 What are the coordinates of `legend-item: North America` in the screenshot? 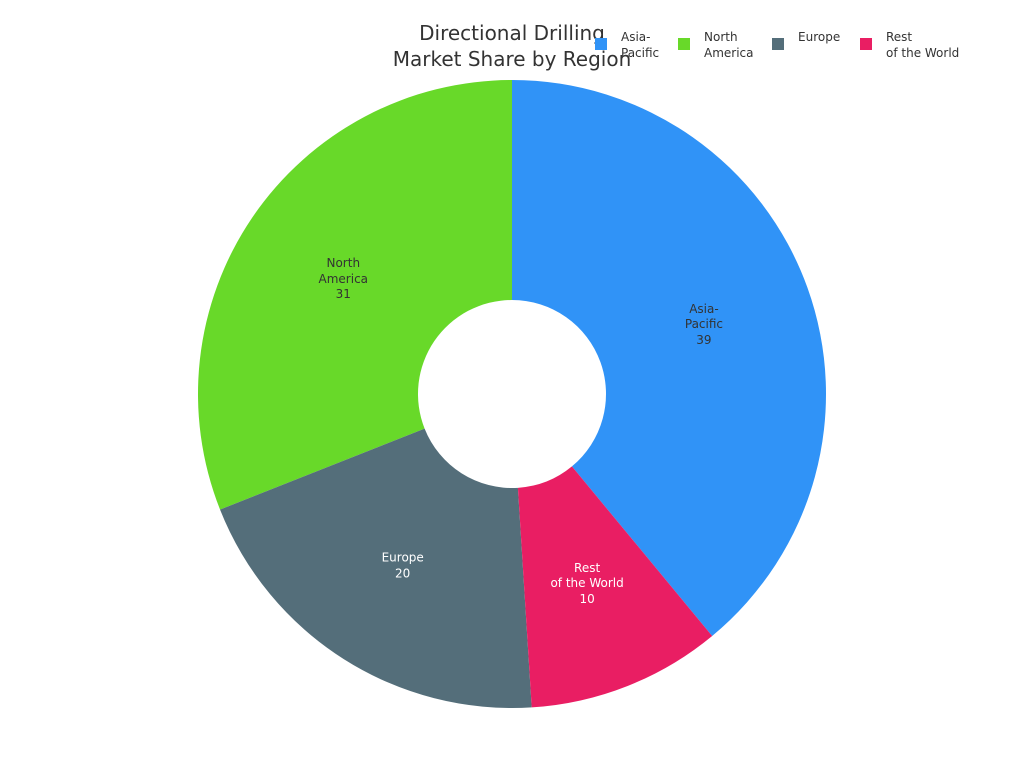 It's located at (716, 45).